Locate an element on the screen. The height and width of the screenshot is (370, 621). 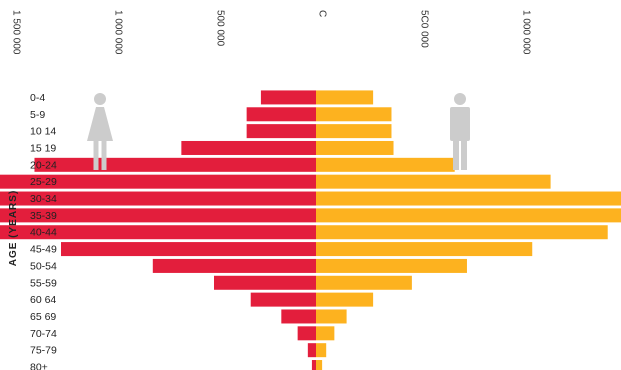
category-label-3: 15 19 is located at coordinates (43, 148).